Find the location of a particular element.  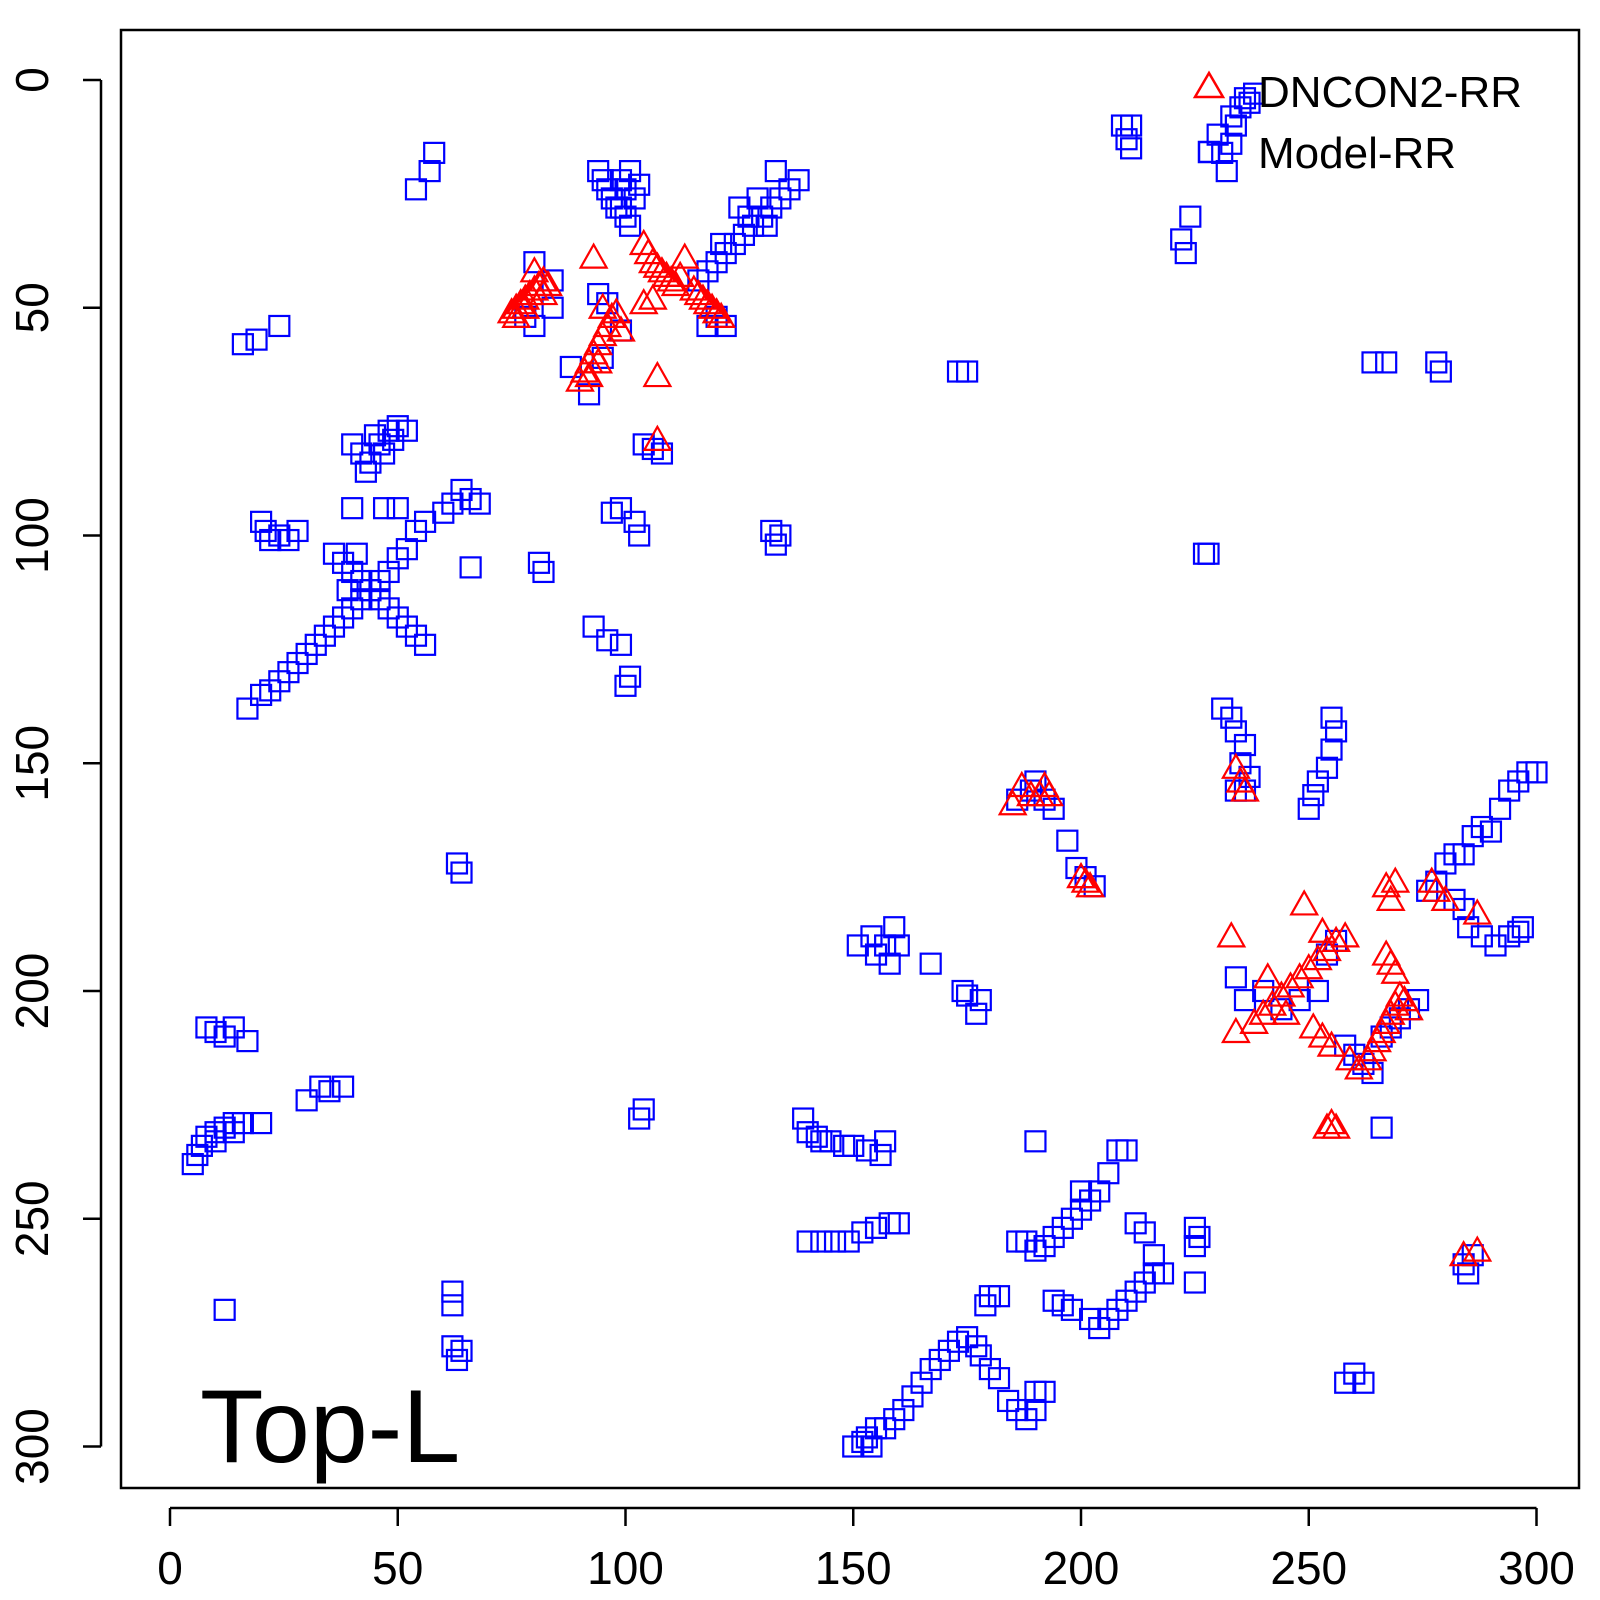

x-tick-label: 250 is located at coordinates (1308, 1568).